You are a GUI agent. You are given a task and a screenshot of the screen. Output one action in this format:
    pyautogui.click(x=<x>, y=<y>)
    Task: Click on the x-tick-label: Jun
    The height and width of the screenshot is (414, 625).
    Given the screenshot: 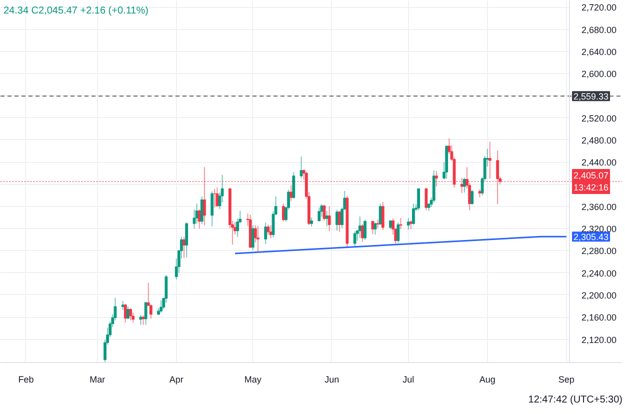 What is the action you would take?
    pyautogui.click(x=332, y=379)
    